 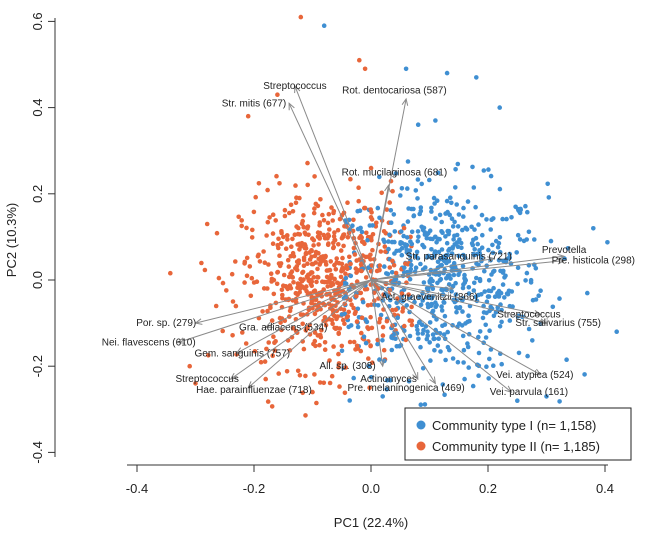 What do you see at coordinates (394, 90) in the screenshot?
I see `loading-arrow-label: Rot. dentocariosa (587)` at bounding box center [394, 90].